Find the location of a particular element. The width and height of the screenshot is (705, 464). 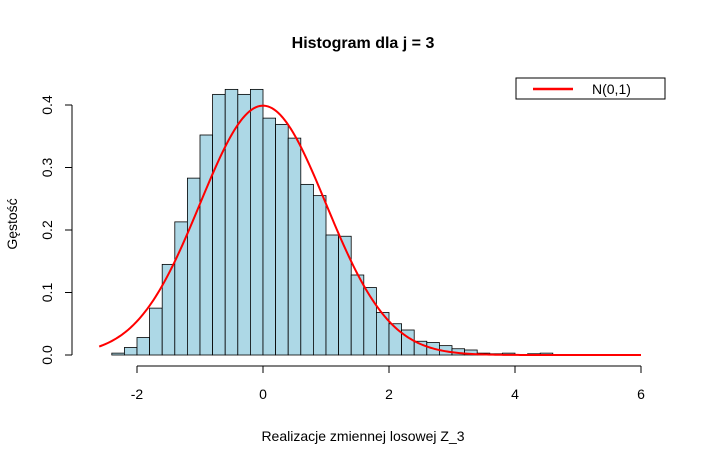

x-axis-label: Realizacje zmiennej losowej Z_3 is located at coordinates (362, 436).